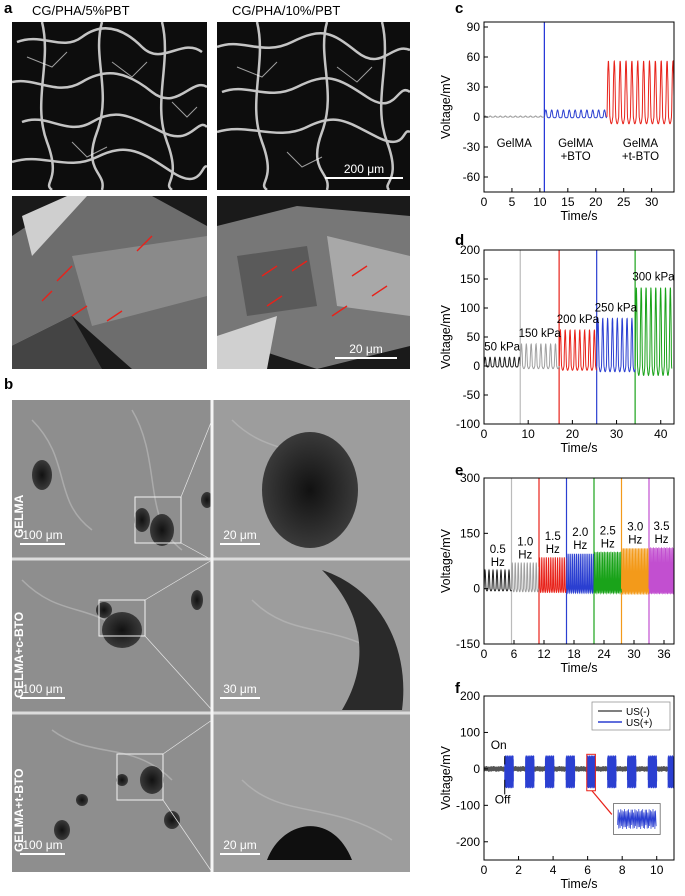 This screenshot has width=685, height=896. What do you see at coordinates (474, 337) in the screenshot?
I see `y-tick-label: 50` at bounding box center [474, 337].